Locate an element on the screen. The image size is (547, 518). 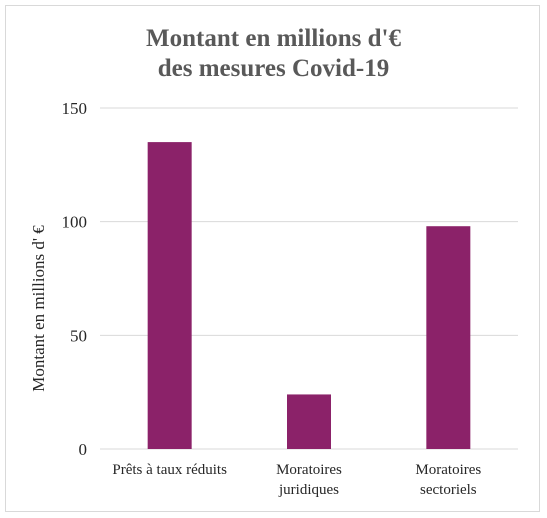
y-tick-label: 0 is located at coordinates (83, 449).